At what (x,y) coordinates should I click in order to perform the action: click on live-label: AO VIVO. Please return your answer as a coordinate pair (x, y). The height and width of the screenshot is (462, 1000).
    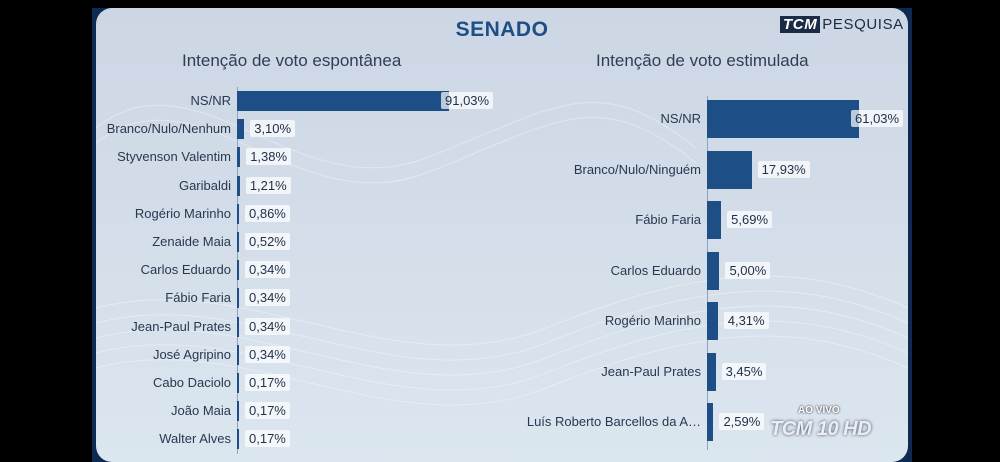
    Looking at the image, I should click on (819, 410).